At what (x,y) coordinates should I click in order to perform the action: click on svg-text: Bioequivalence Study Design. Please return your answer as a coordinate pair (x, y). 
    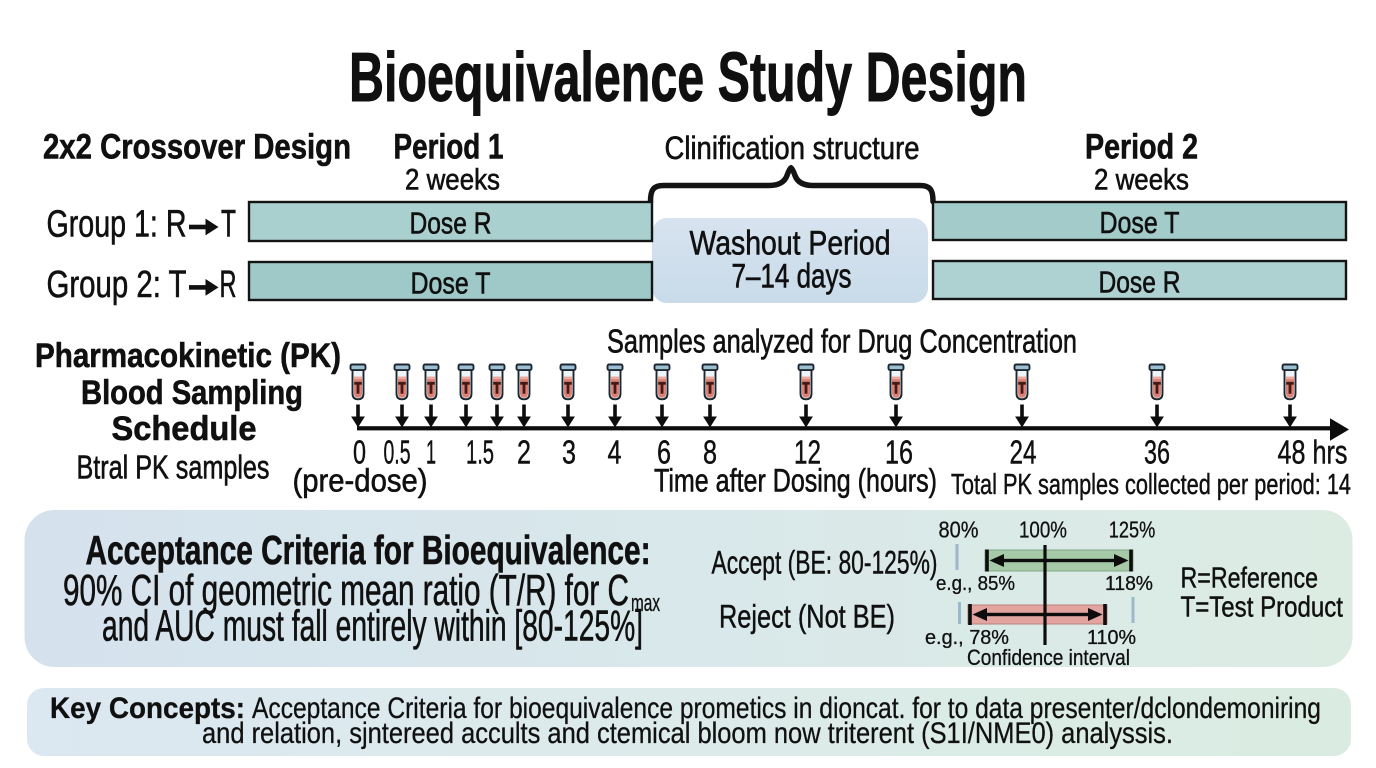
    Looking at the image, I should click on (688, 77).